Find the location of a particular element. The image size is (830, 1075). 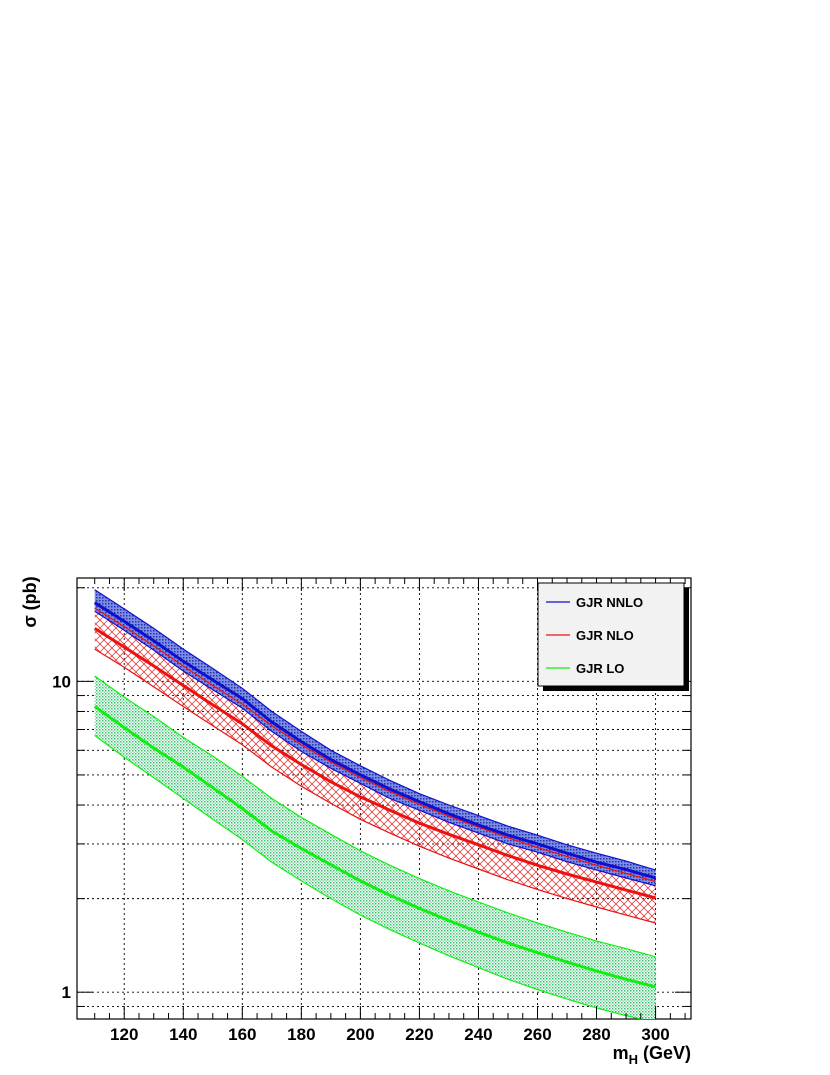

x-tick-label: 200 is located at coordinates (360, 1034).